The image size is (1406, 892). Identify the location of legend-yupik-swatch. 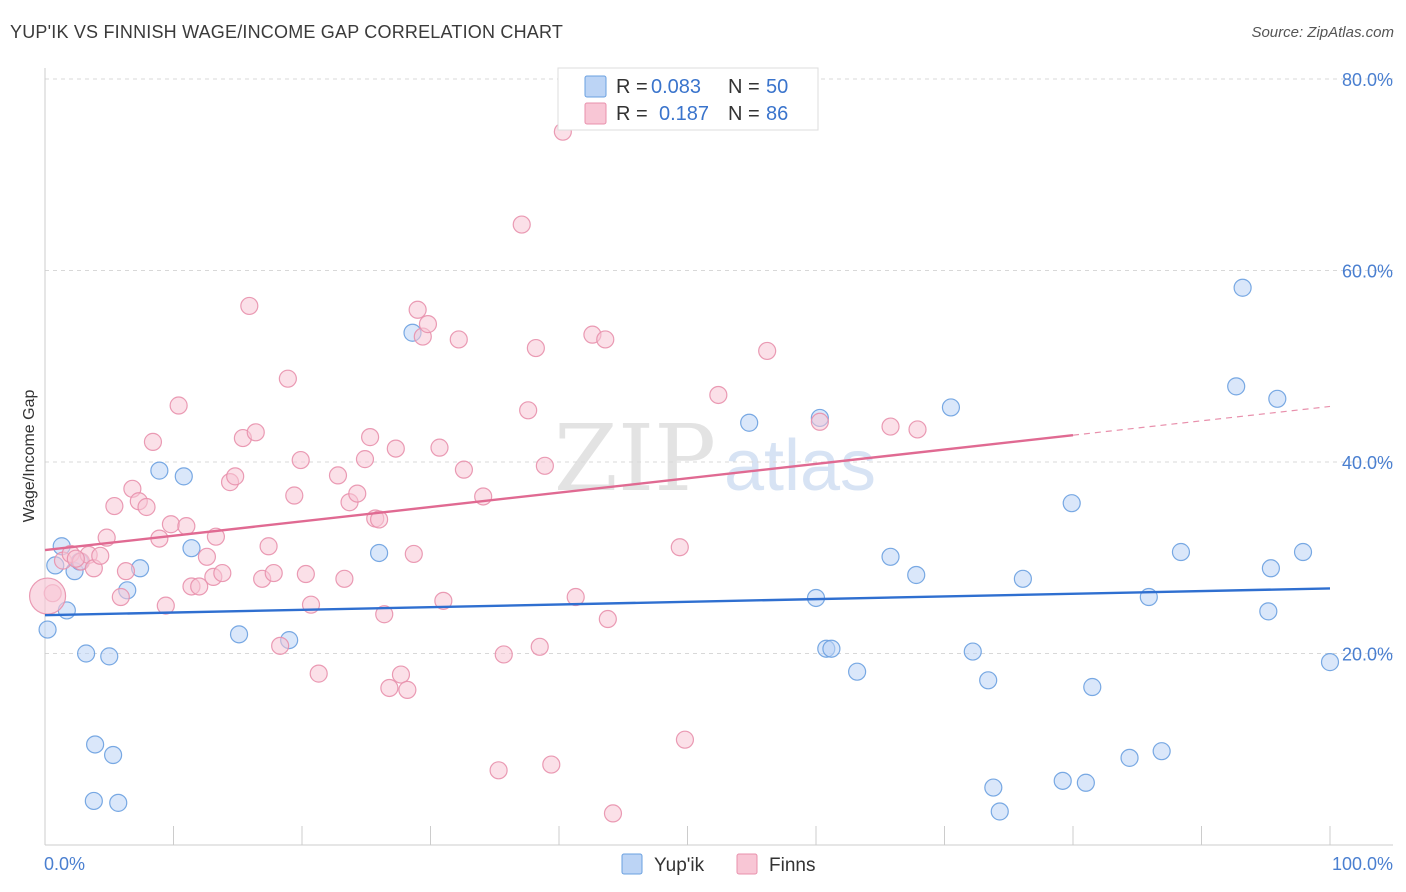
(632, 864).